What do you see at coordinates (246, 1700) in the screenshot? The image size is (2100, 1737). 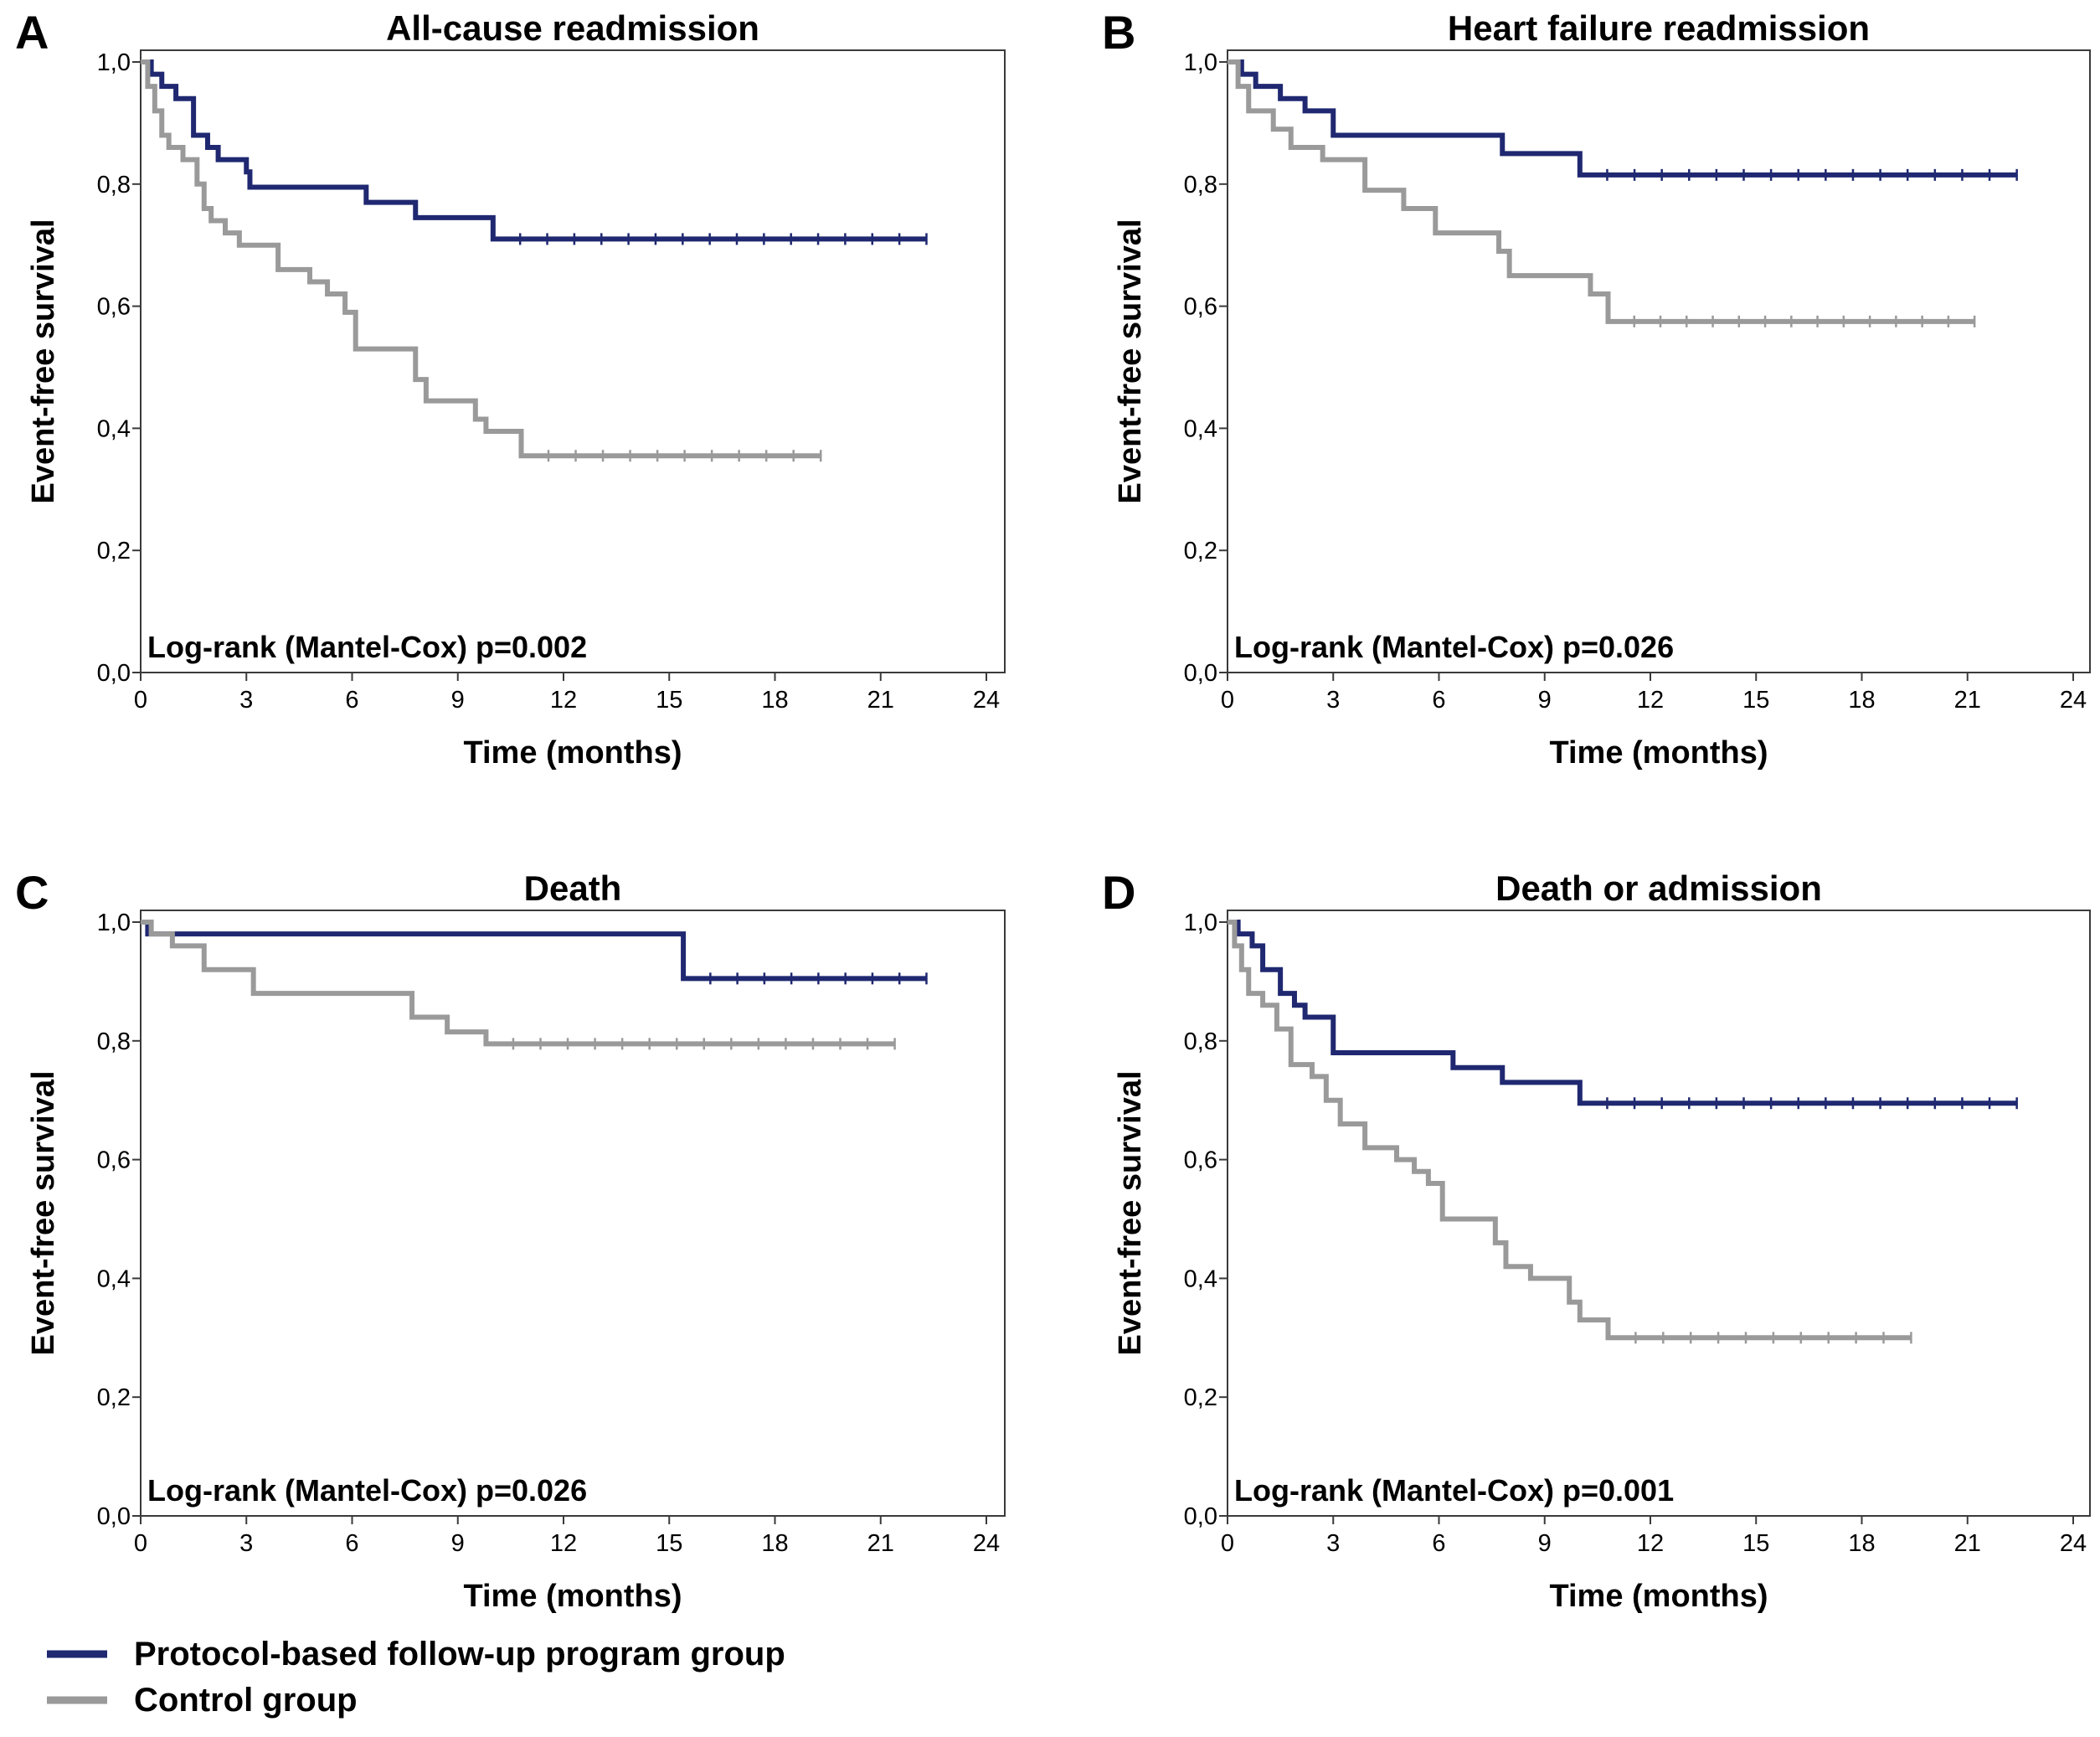 I see `legend-label-control: Control group` at bounding box center [246, 1700].